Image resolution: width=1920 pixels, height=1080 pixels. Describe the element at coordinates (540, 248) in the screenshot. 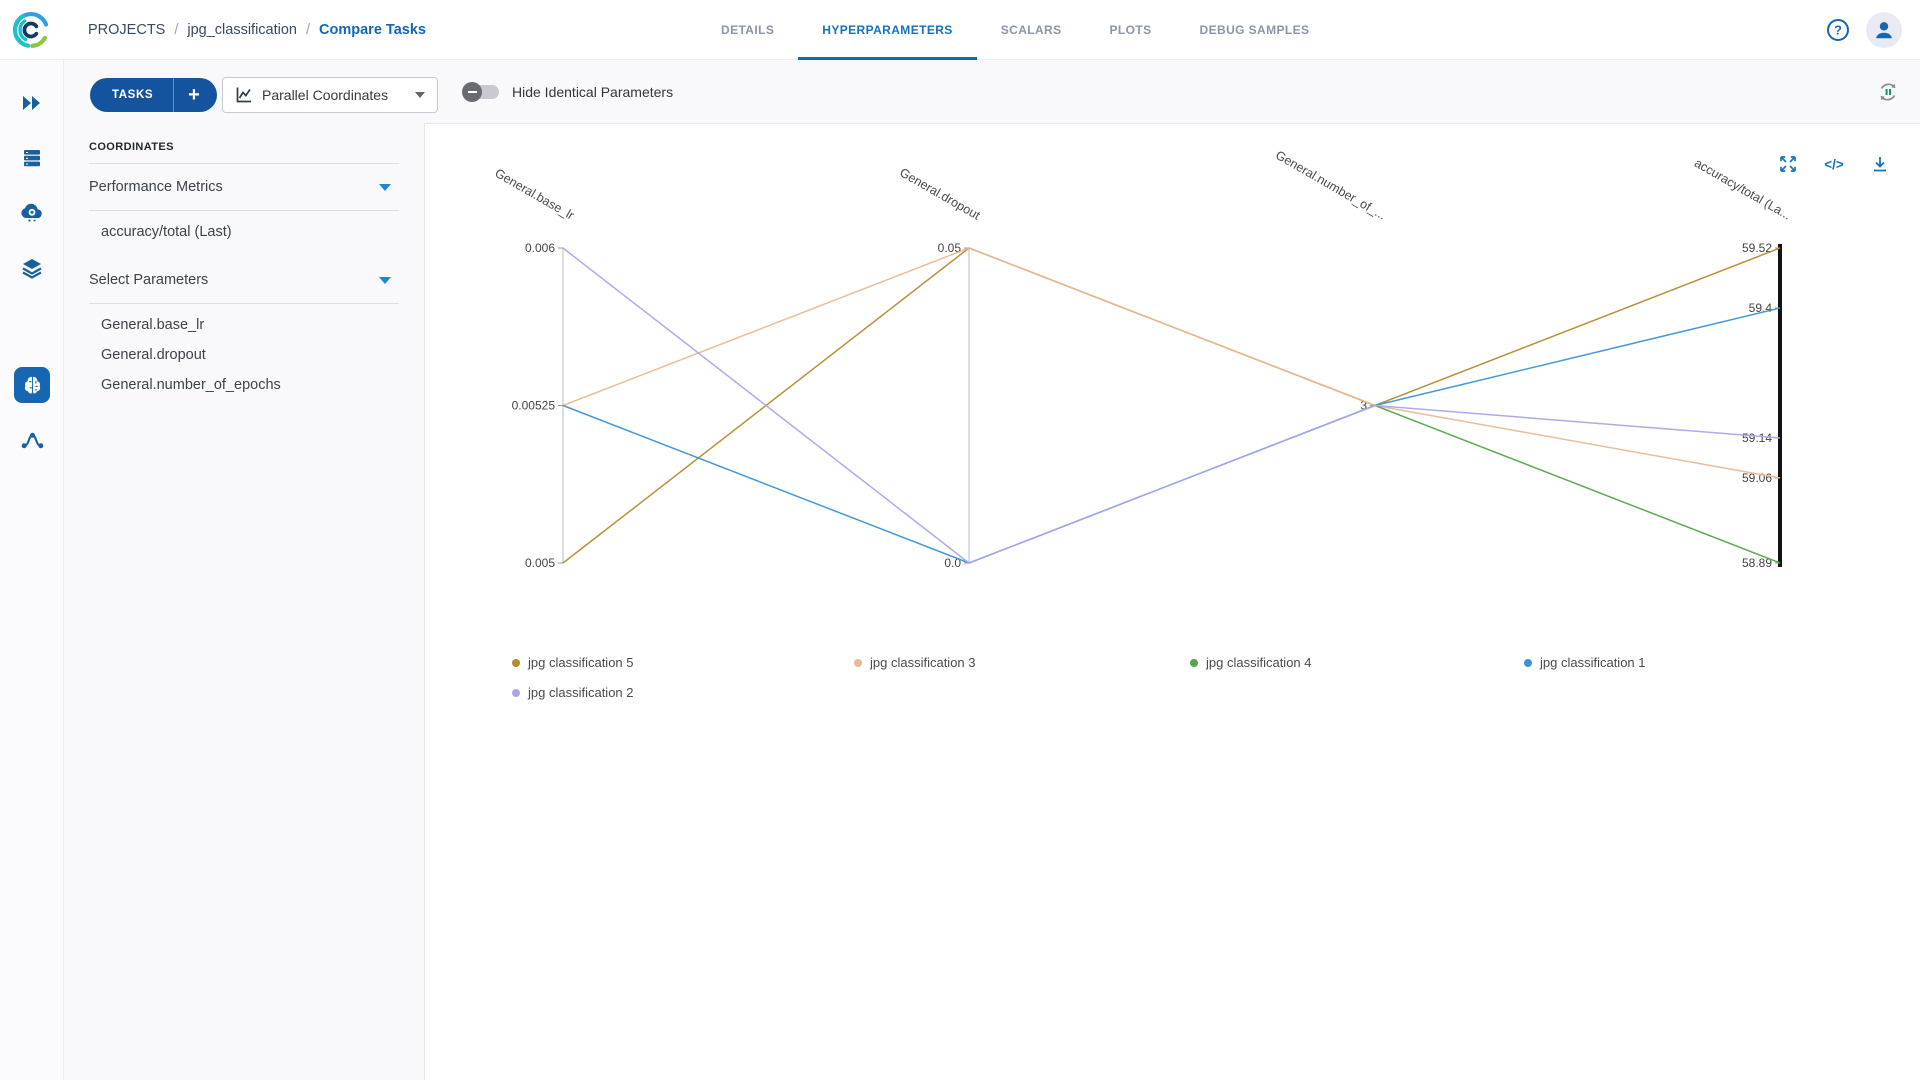

I see `tick-label-base_lr: 0.006` at that location.